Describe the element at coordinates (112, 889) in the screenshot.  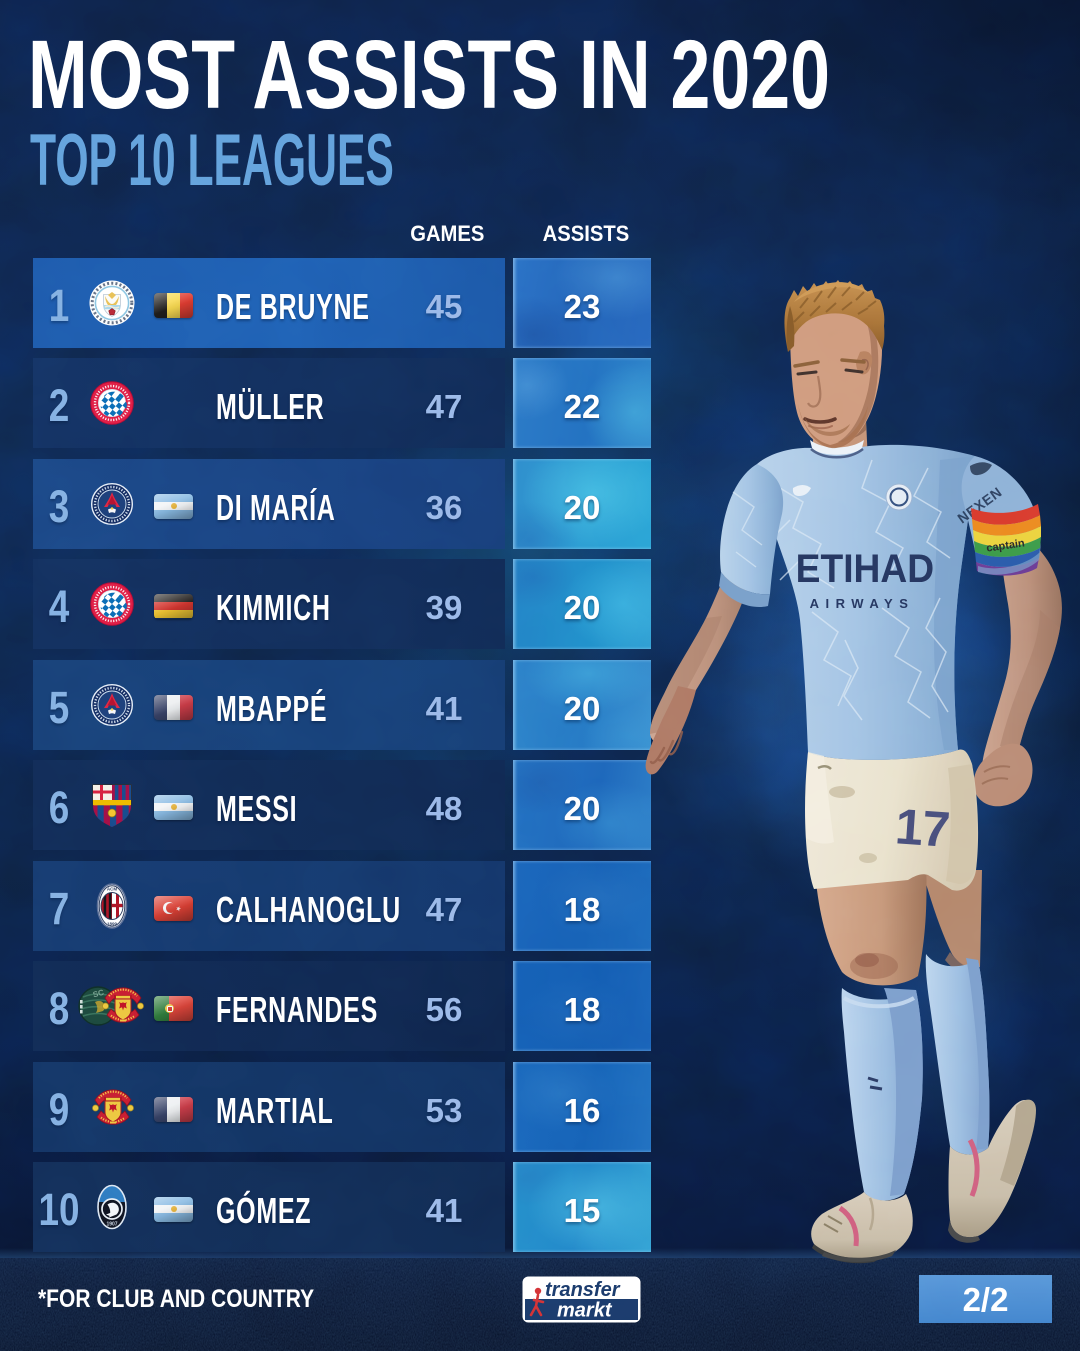
I see `svg-text: ACM` at that location.